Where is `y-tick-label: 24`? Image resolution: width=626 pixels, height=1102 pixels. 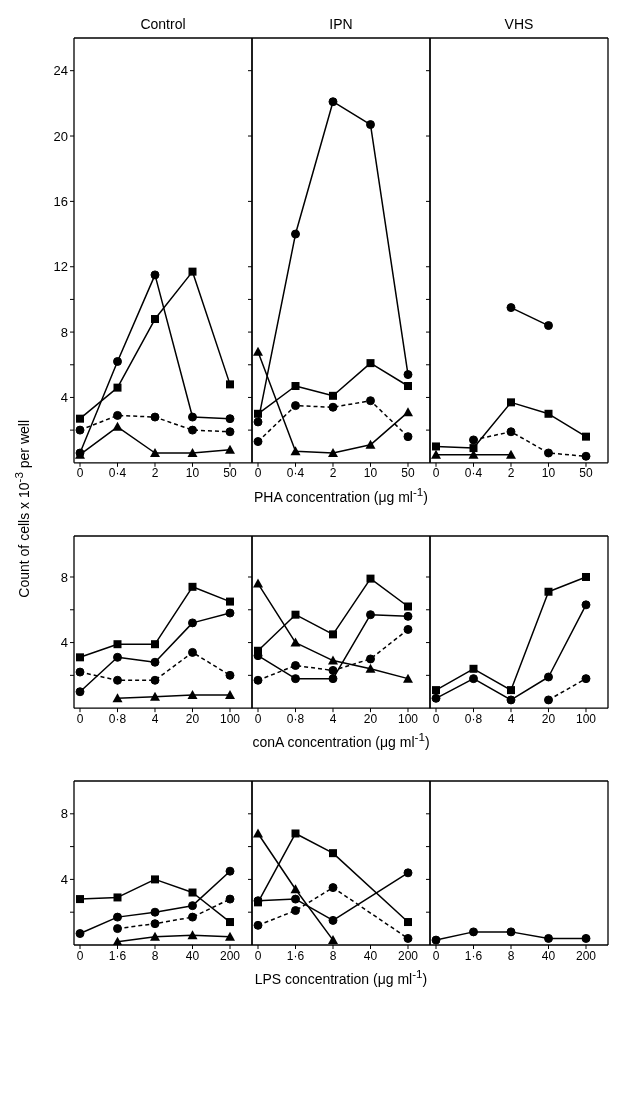
y-tick-label: 24 is located at coordinates (60, 71).